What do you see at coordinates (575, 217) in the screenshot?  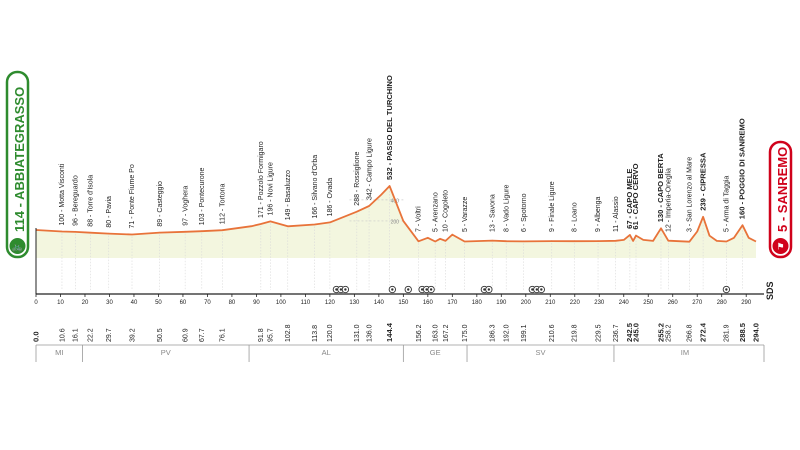 I see `place-label: 8 - Loano` at bounding box center [575, 217].